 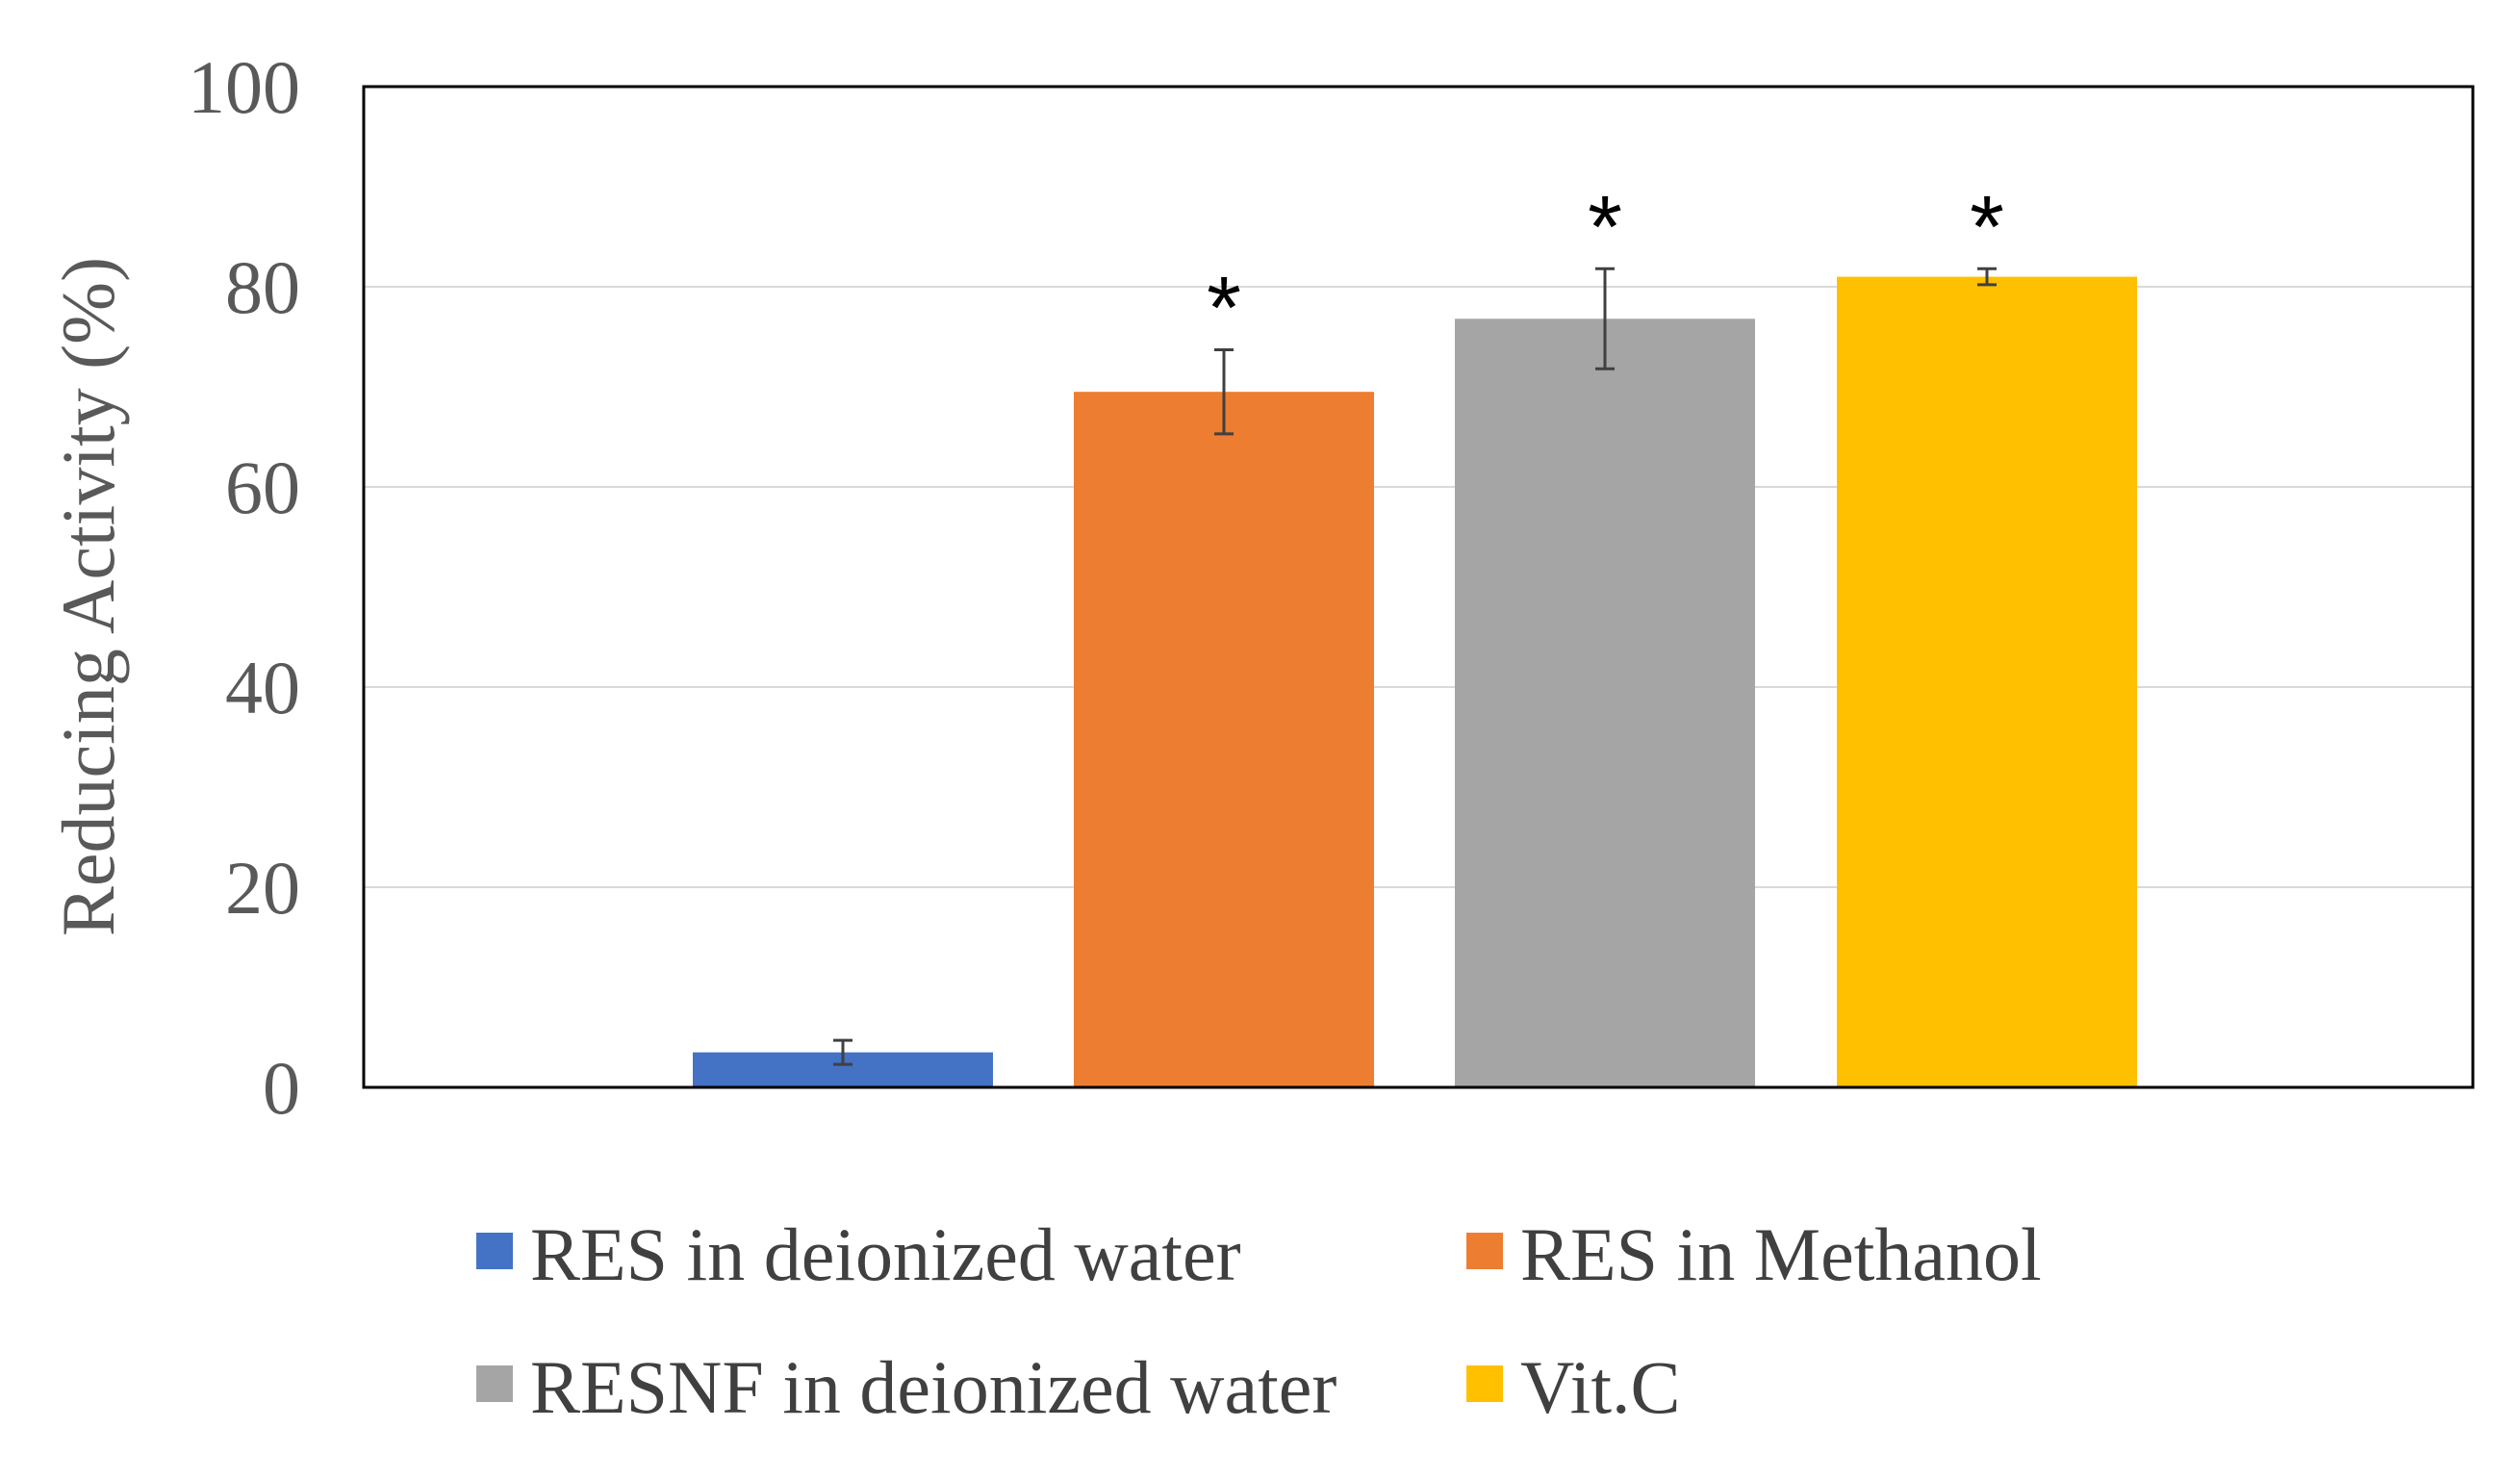 What do you see at coordinates (933, 1387) in the screenshot?
I see `legend-label: RESNF in deionized water` at bounding box center [933, 1387].